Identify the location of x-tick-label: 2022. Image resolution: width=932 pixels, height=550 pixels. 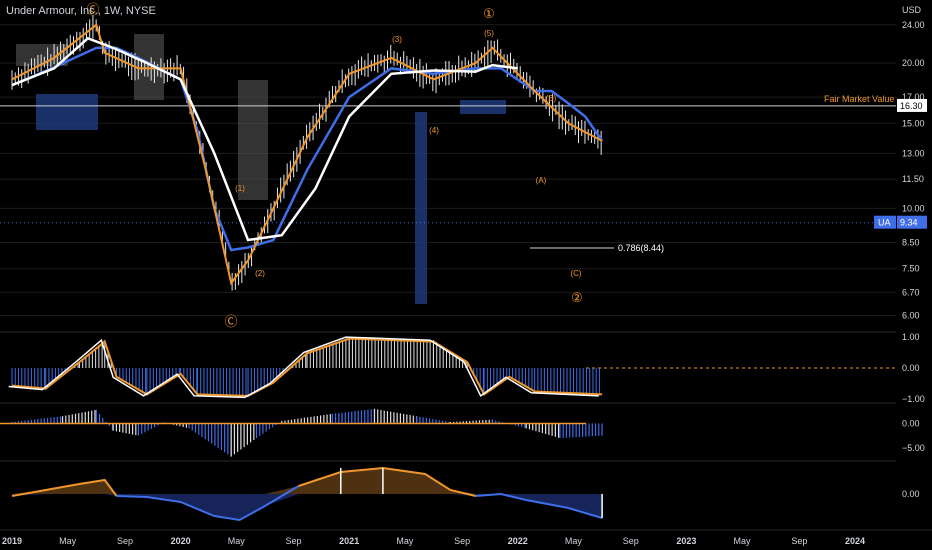
(518, 541).